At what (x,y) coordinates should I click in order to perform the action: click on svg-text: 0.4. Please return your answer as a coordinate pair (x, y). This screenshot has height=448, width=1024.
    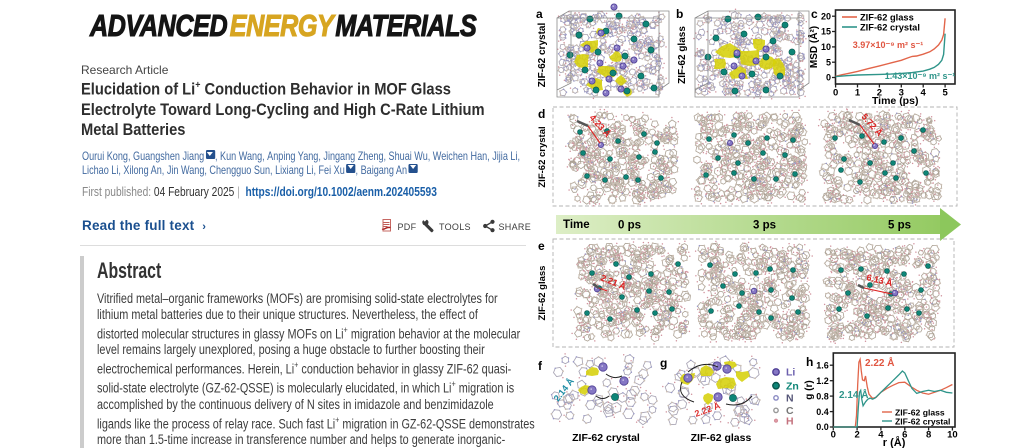
    Looking at the image, I should click on (822, 412).